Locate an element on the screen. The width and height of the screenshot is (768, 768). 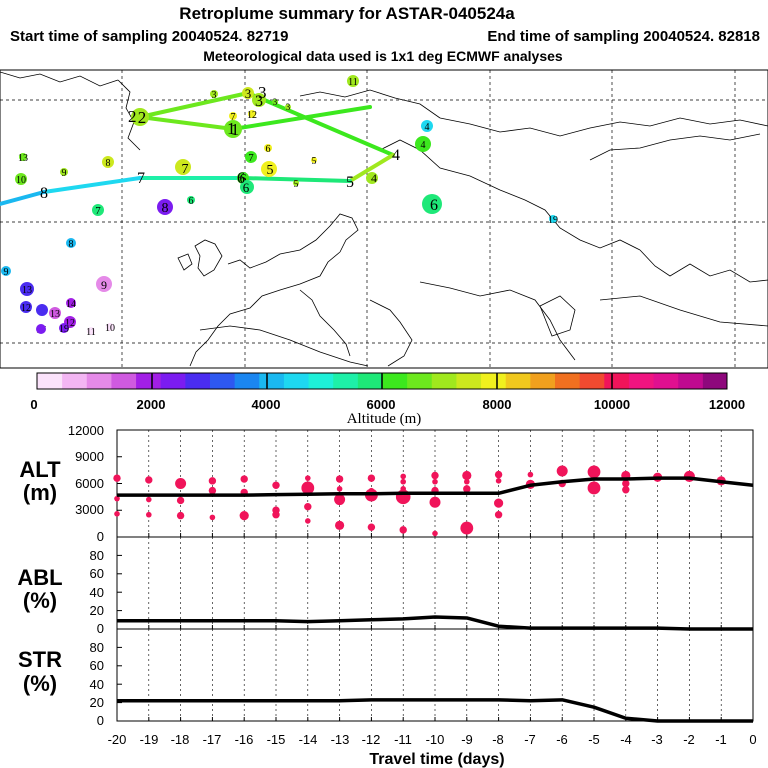
cluster-label: 19 is located at coordinates (64, 329).